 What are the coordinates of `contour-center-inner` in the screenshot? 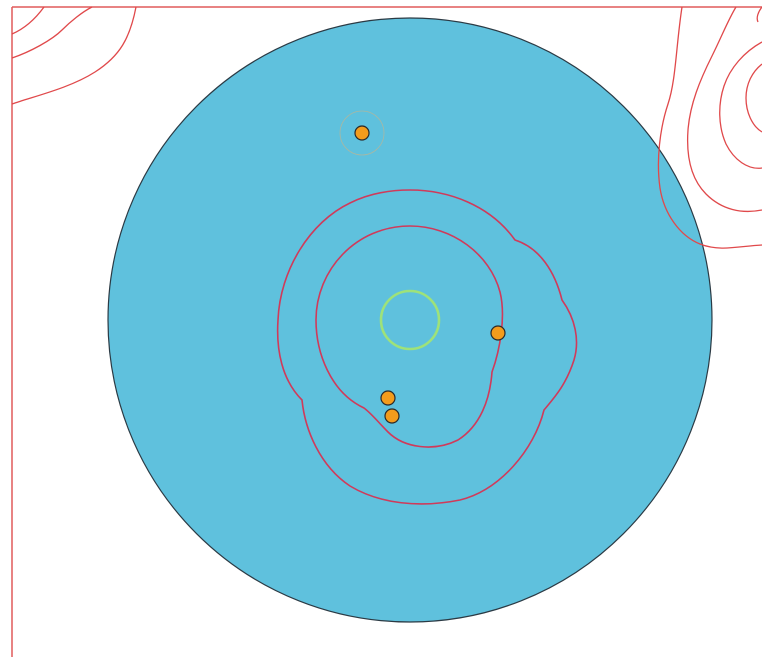 It's located at (409, 336).